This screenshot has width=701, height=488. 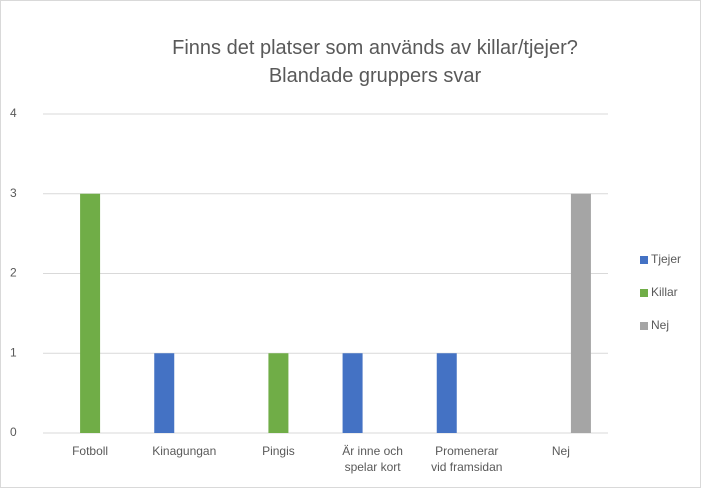 What do you see at coordinates (664, 292) in the screenshot?
I see `legend-label: Killar` at bounding box center [664, 292].